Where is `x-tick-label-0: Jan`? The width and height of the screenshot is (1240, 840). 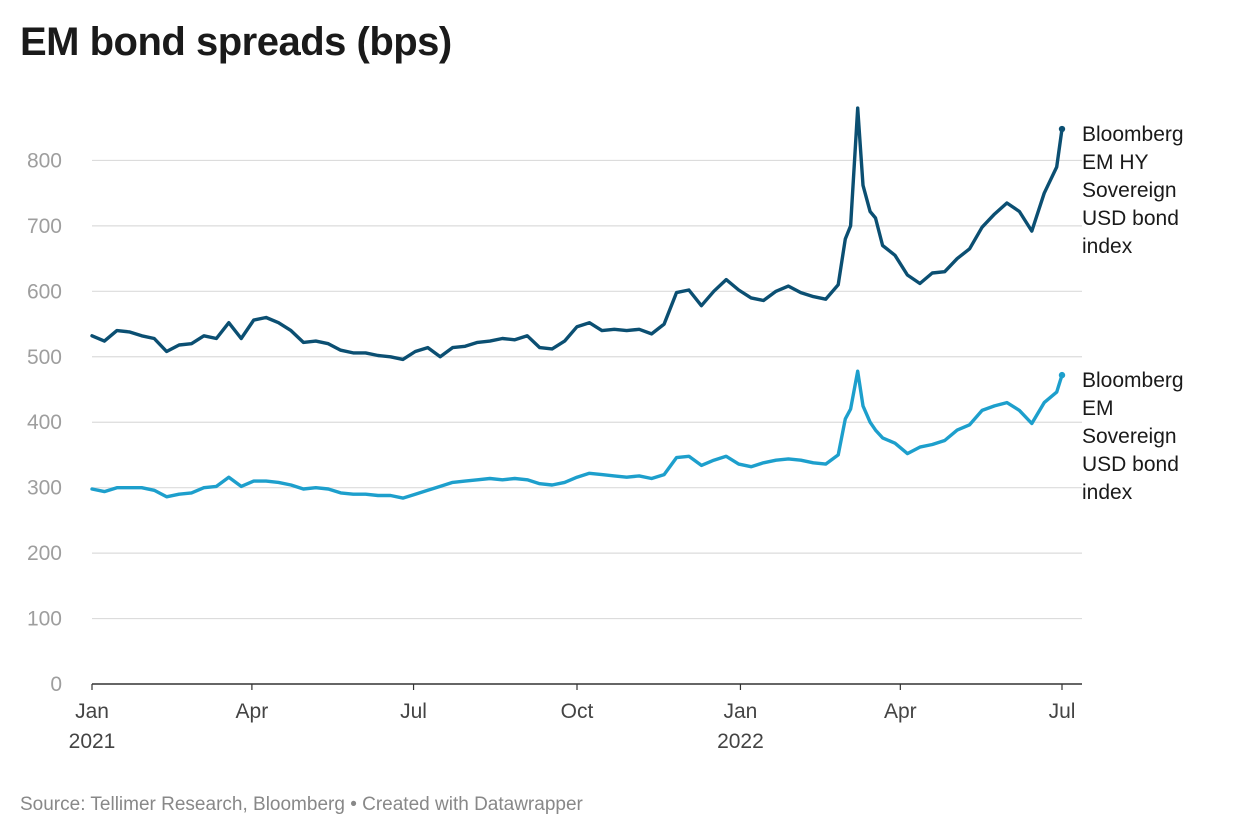
x-tick-label-0: Jan is located at coordinates (92, 711).